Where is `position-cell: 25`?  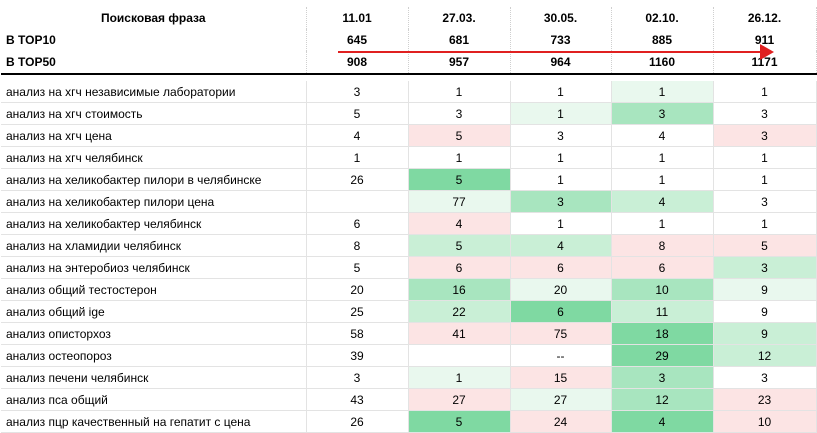
position-cell: 25 is located at coordinates (357, 311).